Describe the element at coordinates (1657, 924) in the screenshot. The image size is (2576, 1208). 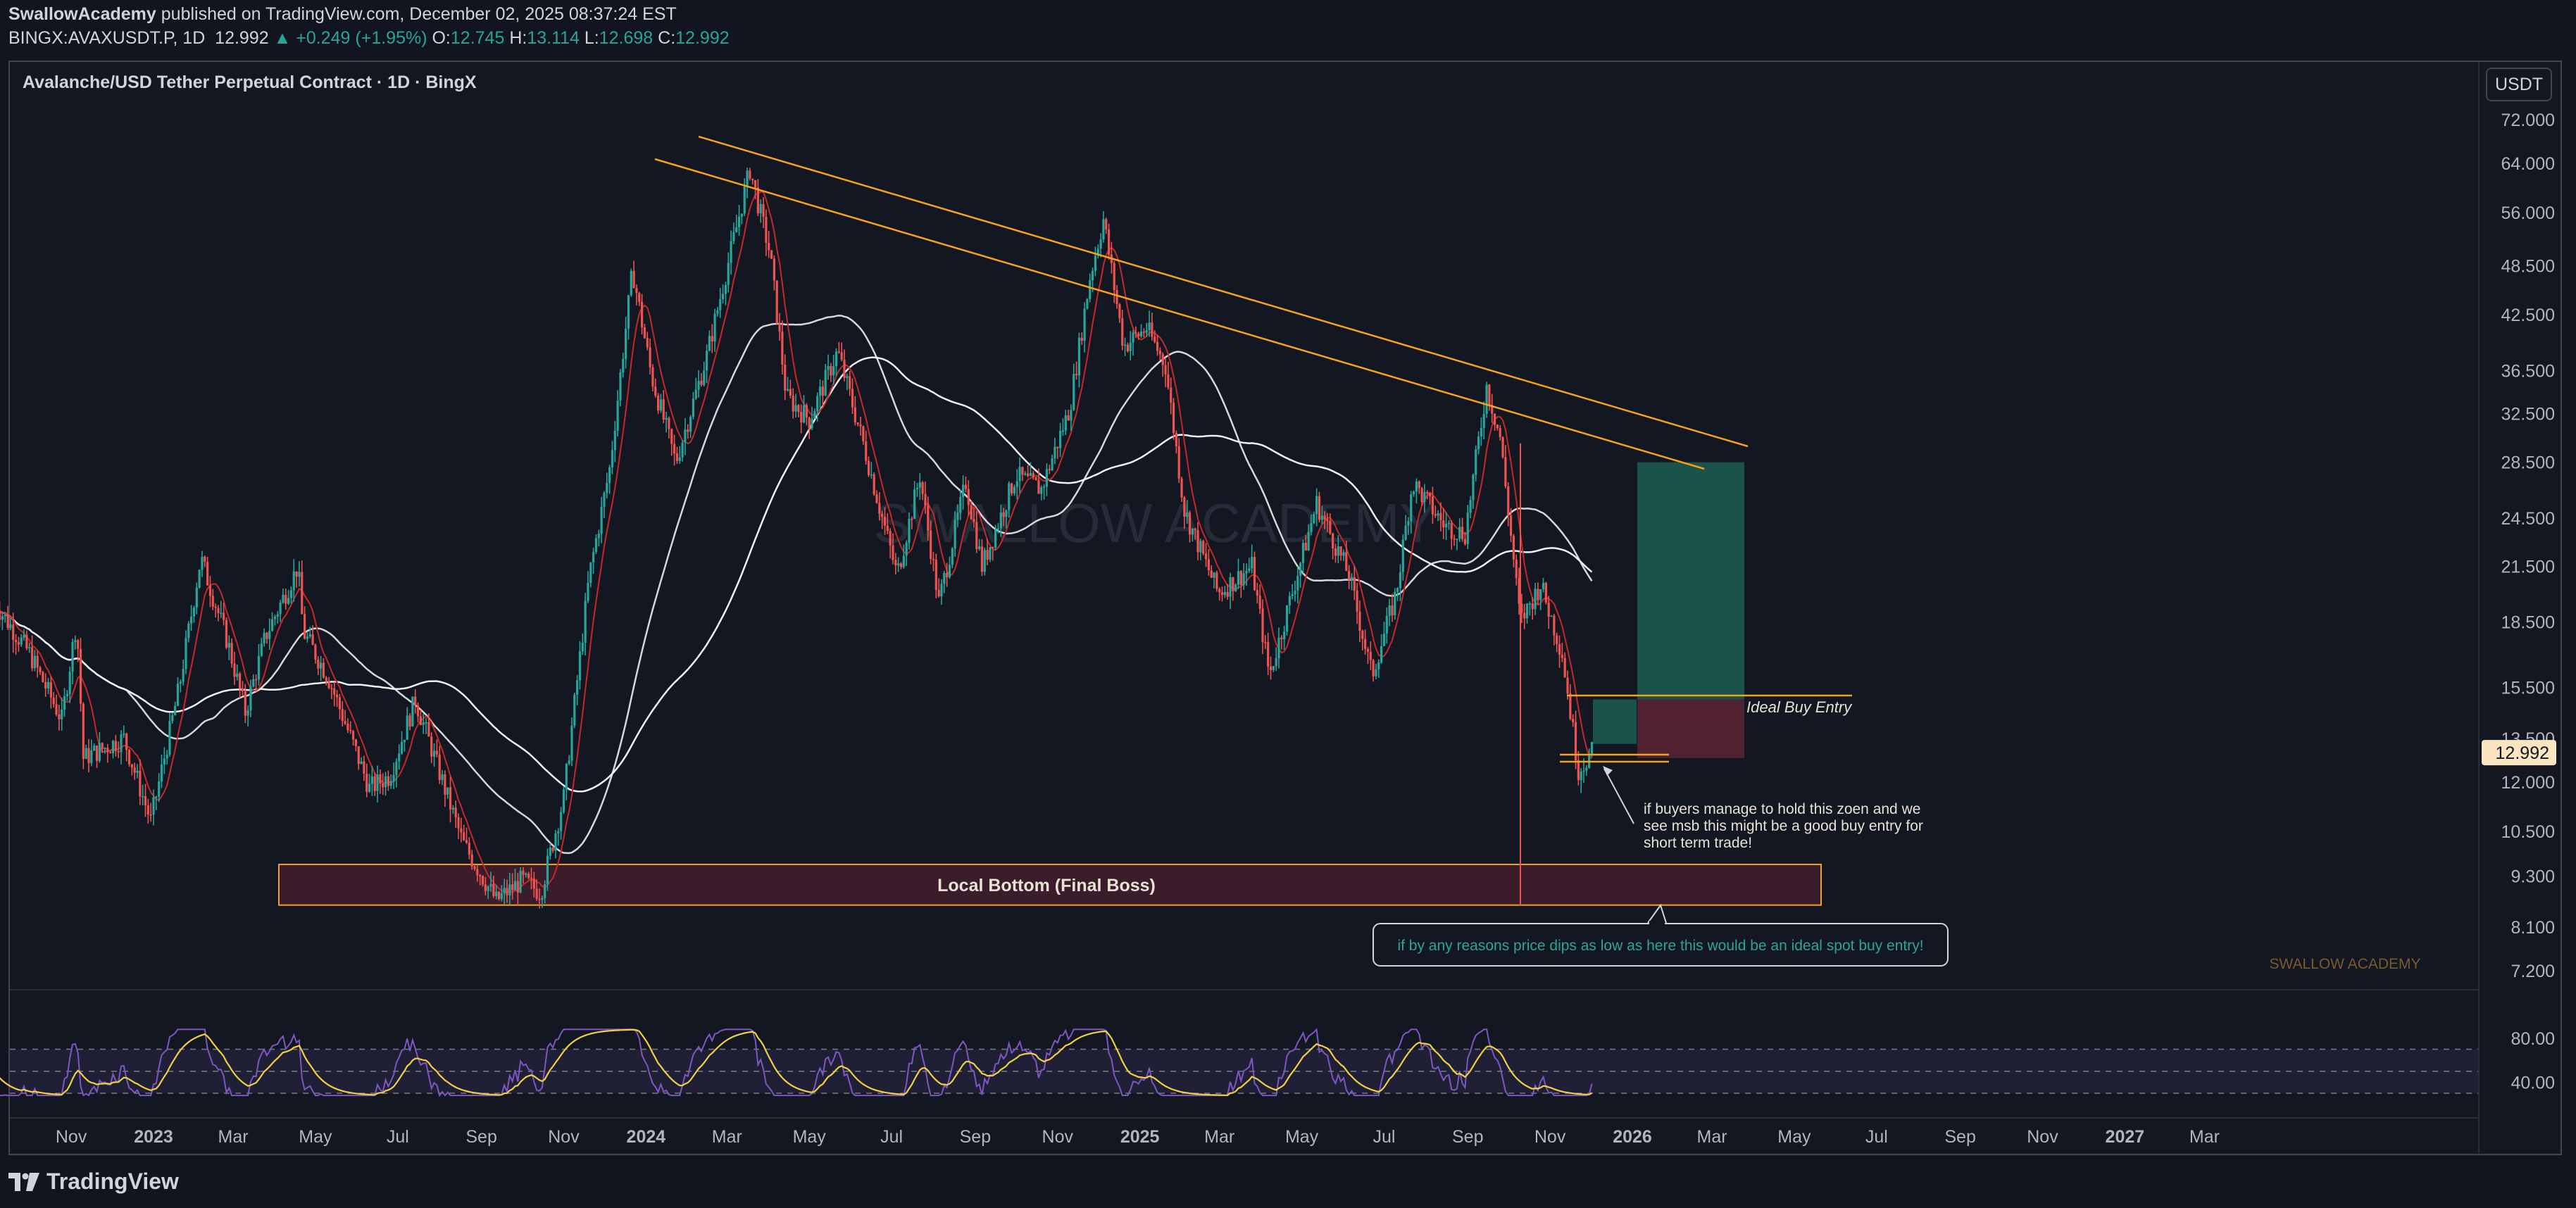
I see `callout-pointer-mask` at that location.